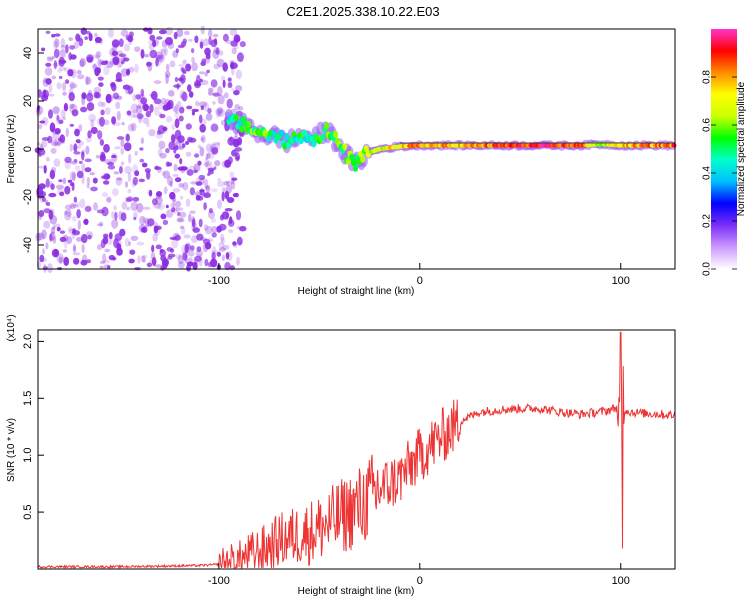 The height and width of the screenshot is (600, 750). Describe the element at coordinates (707, 269) in the screenshot. I see `colorbar-tick-label: 0.0` at that location.